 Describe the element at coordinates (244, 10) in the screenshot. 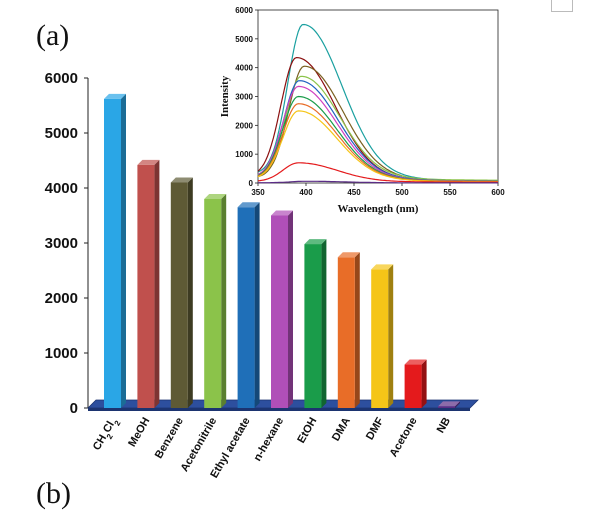

I see `inset-y-tick-label: 6000` at that location.